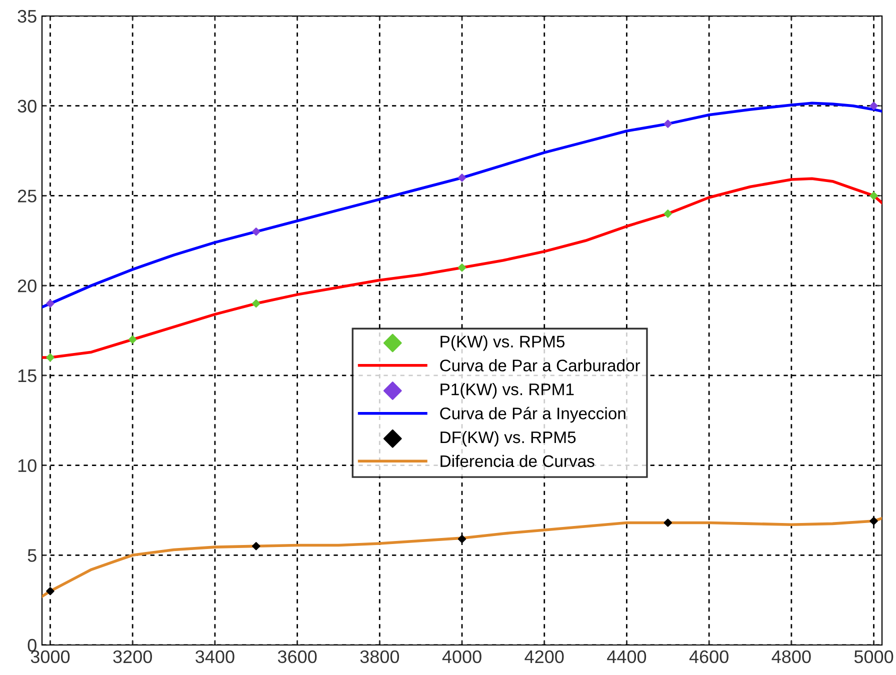 This screenshot has width=896, height=675. I want to click on x-tick-label: 4400, so click(626, 657).